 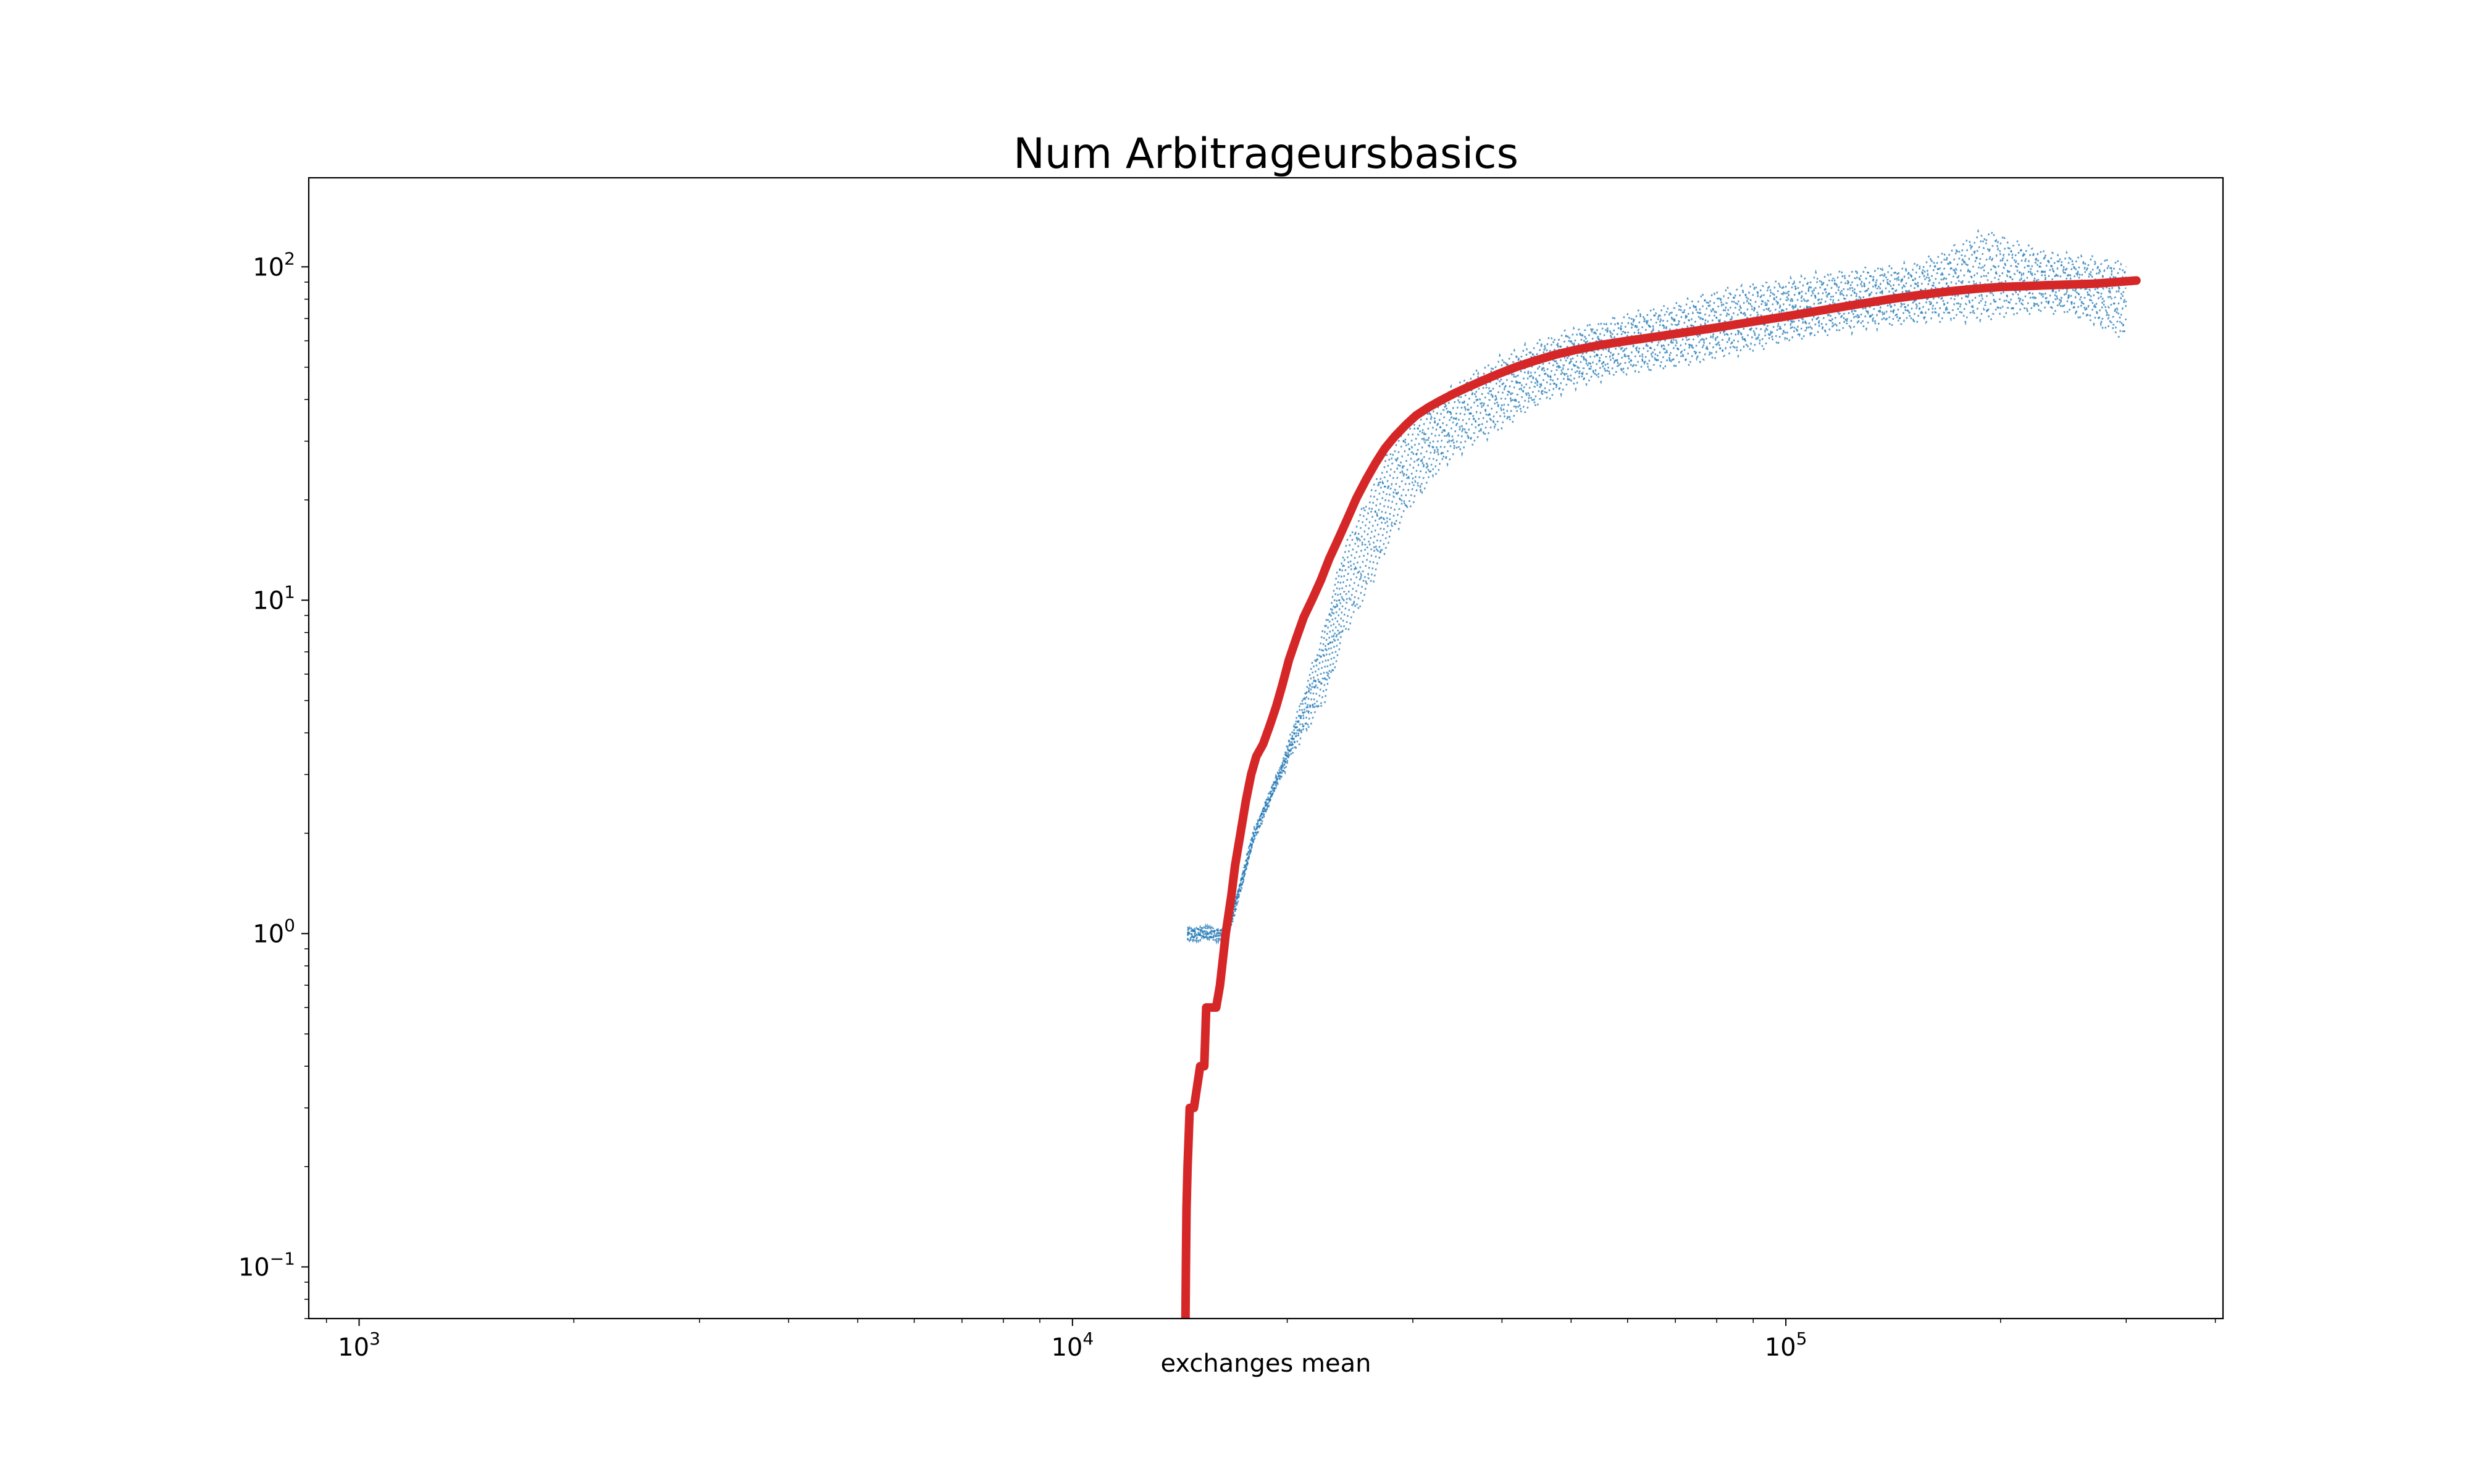 I want to click on chart-title: Num Arbitrageursbasics, so click(x=1265, y=154).